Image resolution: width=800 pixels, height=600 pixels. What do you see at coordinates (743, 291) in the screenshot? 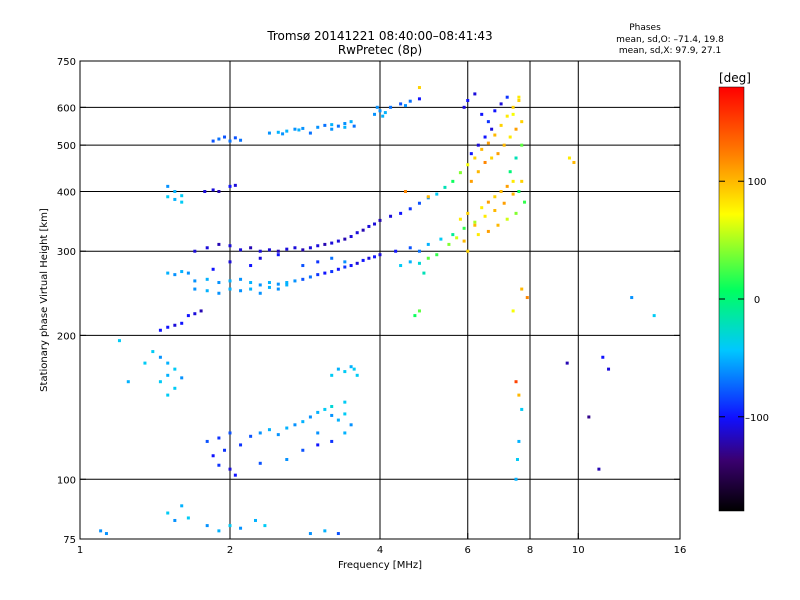
I see `colorbar: [deg] 100 0 –100` at bounding box center [743, 291].